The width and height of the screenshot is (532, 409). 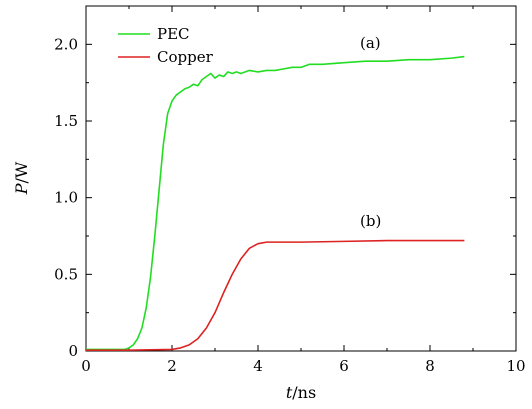 I want to click on y-tick-label: 0.5, so click(x=66, y=274).